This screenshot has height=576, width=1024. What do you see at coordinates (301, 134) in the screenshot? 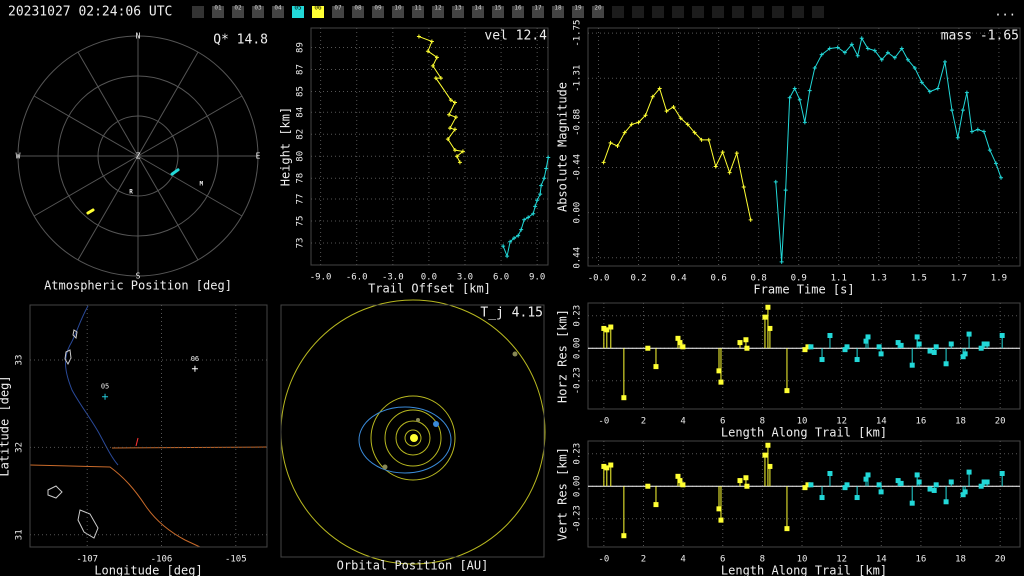
I see `y-tick-label: 82` at bounding box center [301, 134].